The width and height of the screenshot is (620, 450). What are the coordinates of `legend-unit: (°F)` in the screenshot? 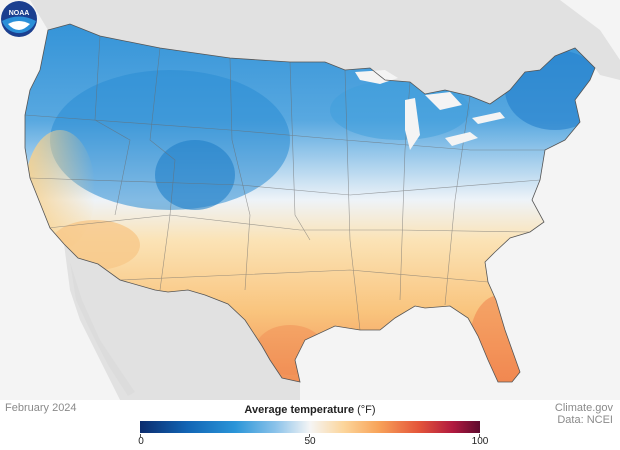 It's located at (366, 410).